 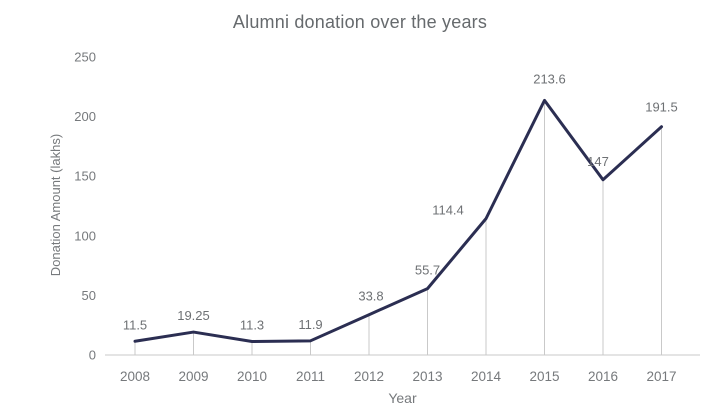 What do you see at coordinates (402, 398) in the screenshot?
I see `x-axis-title: Year` at bounding box center [402, 398].